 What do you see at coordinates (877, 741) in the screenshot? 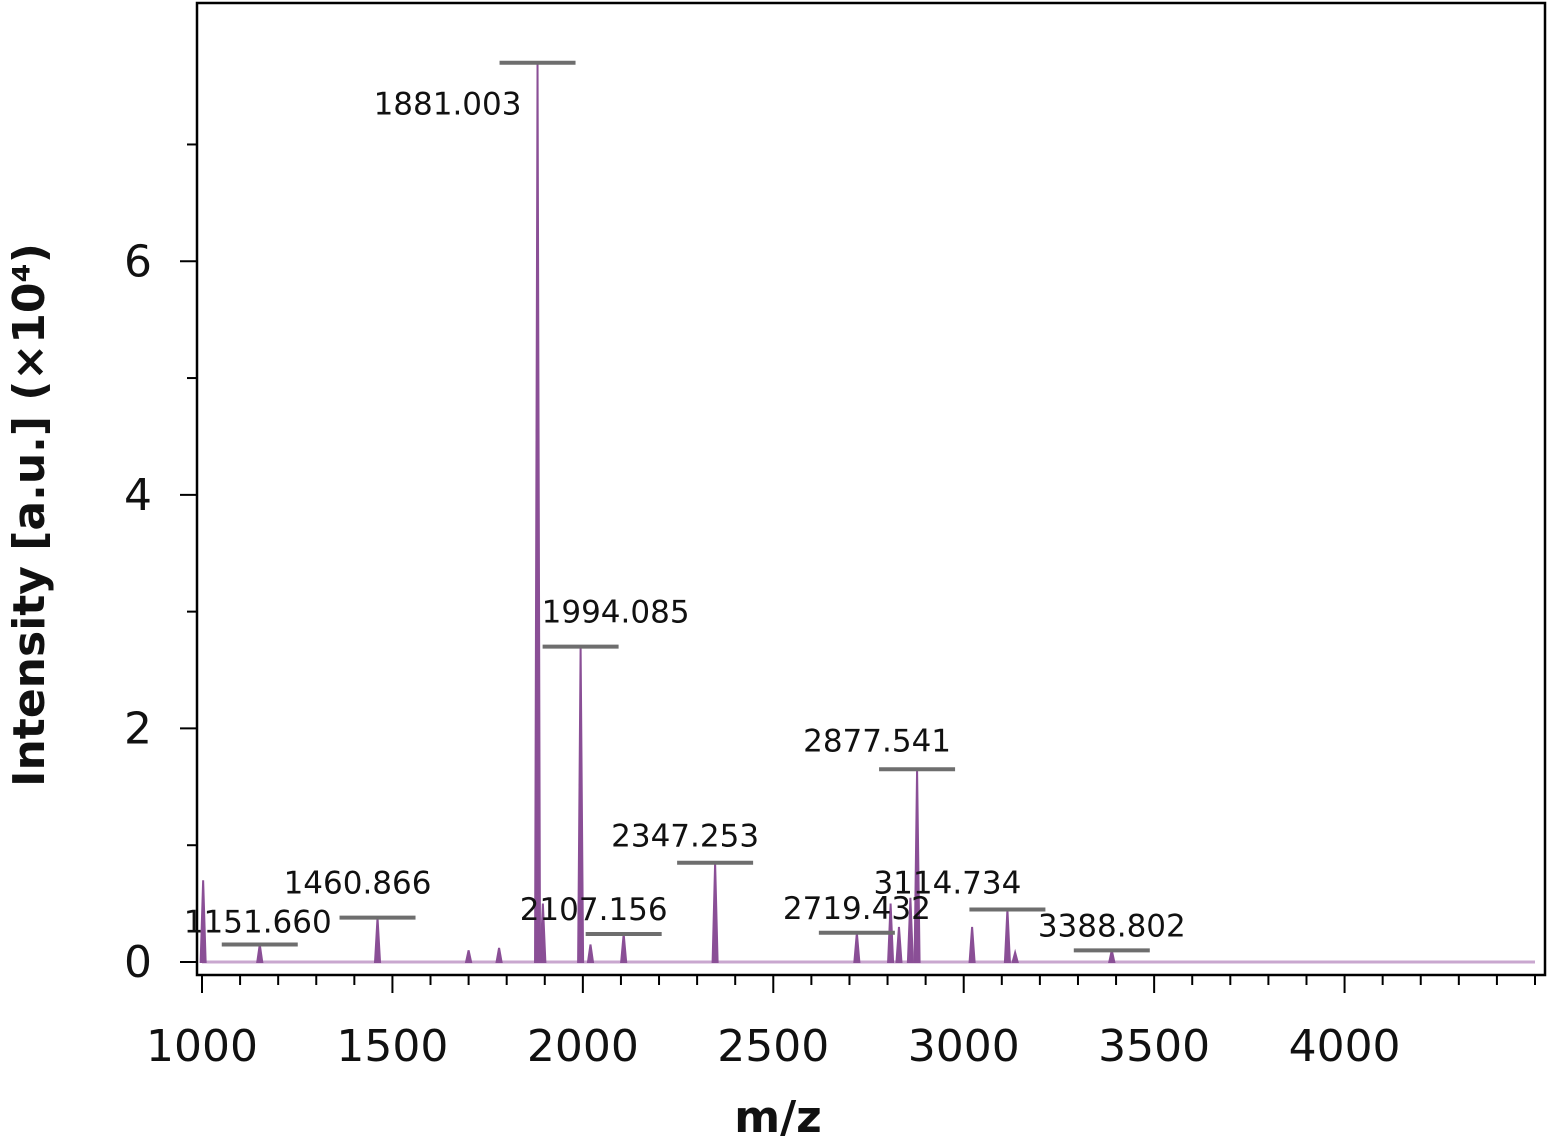
I see `peak-label: 2877.541` at bounding box center [877, 741].